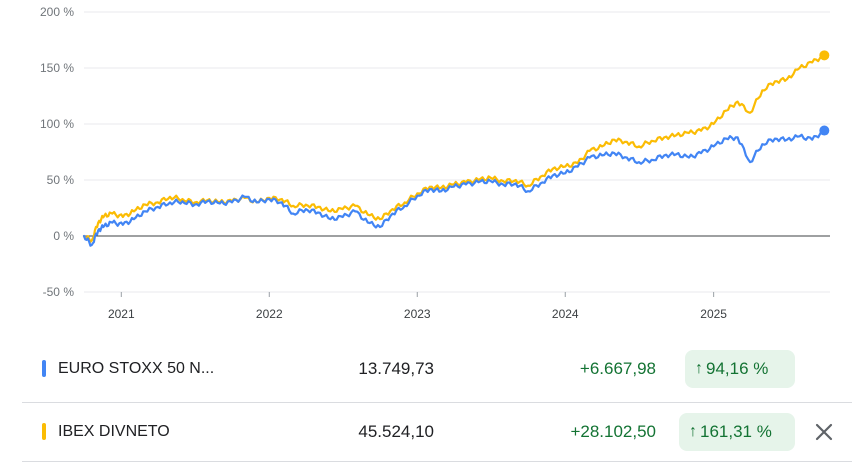 The height and width of the screenshot is (468, 852). Describe the element at coordinates (613, 431) in the screenshot. I see `series-change: +28.102,50` at that location.